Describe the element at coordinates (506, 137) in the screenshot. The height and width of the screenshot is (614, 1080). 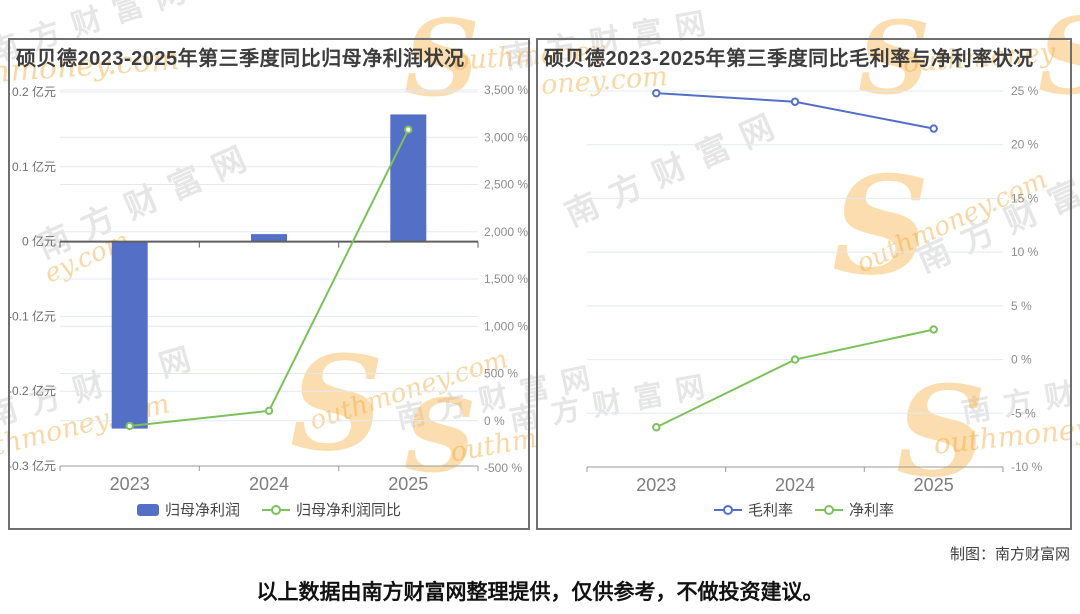
I see `svg-text: 3,000 %` at that location.